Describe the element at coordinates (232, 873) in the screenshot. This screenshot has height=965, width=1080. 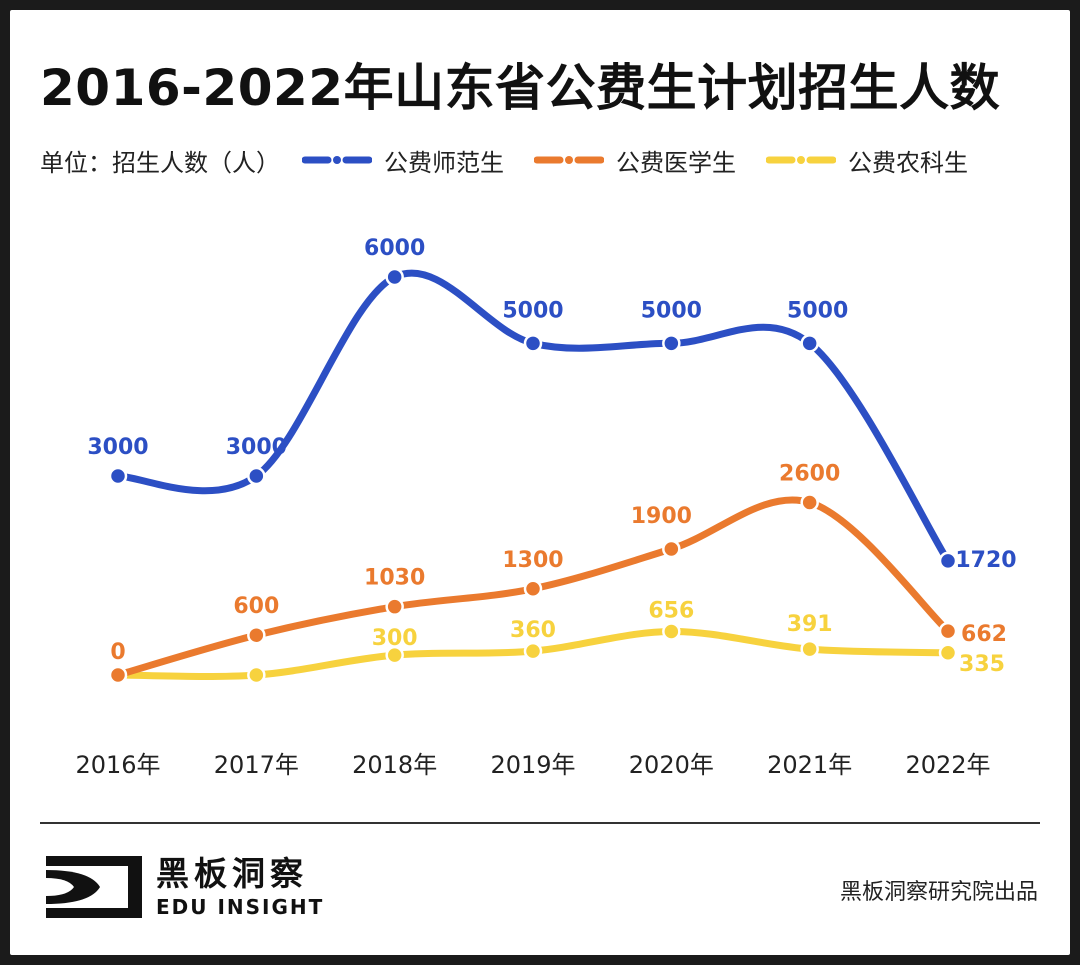
I see `brand-name-cn: 黑板洞察` at that location.